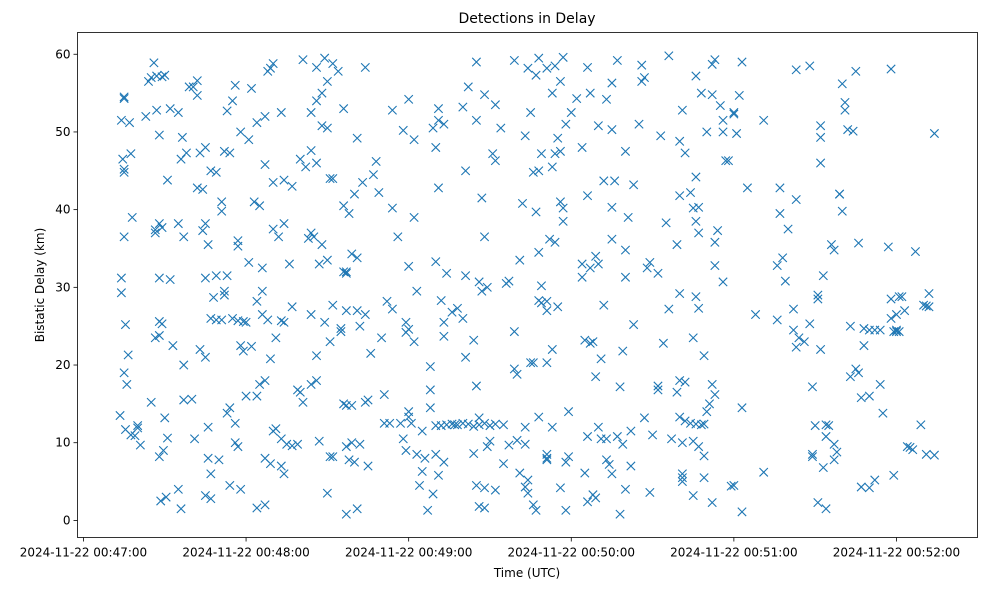 The image size is (984, 594). I want to click on y-tick-label: 40, so click(62, 210).